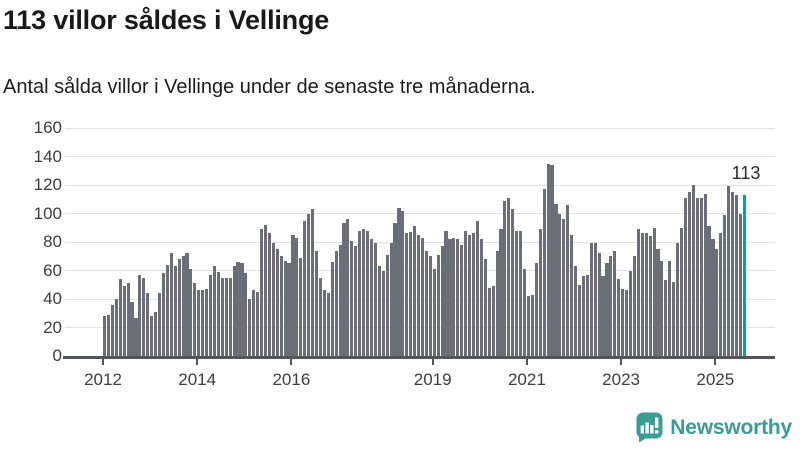  What do you see at coordinates (47, 156) in the screenshot?
I see `y-axis-tick-label: 140` at bounding box center [47, 156].